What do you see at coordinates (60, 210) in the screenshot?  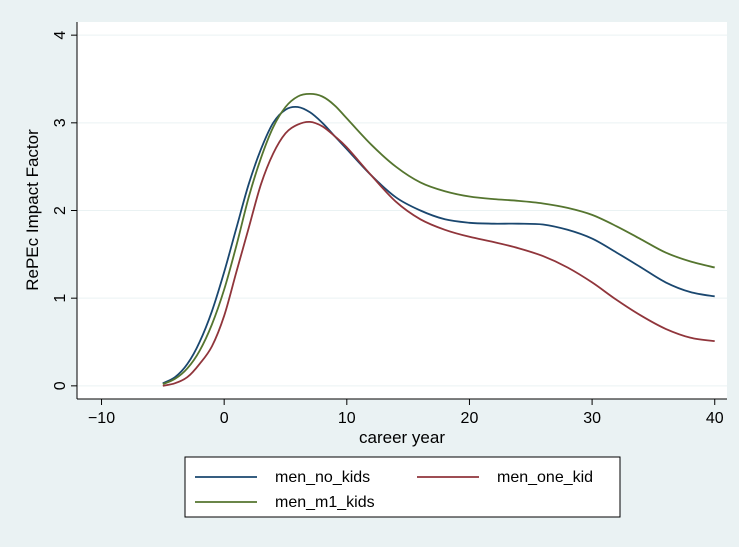 I see `y-tick-label: 2` at bounding box center [60, 210].